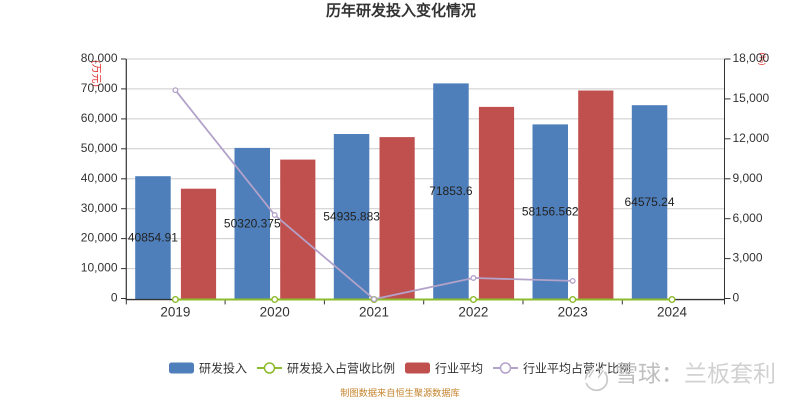 Image resolution: width=800 pixels, height=405 pixels. What do you see at coordinates (351, 217) in the screenshot?
I see `svg-text: 54935.883` at bounding box center [351, 217].